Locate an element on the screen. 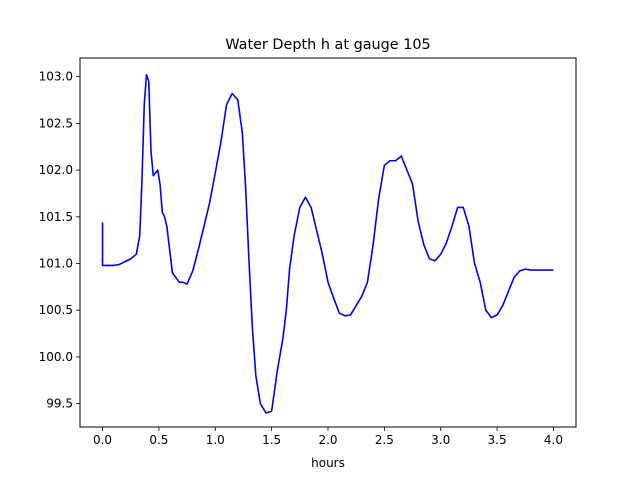 The width and height of the screenshot is (640, 480). y-tick-label: 101.5 is located at coordinates (56, 217).